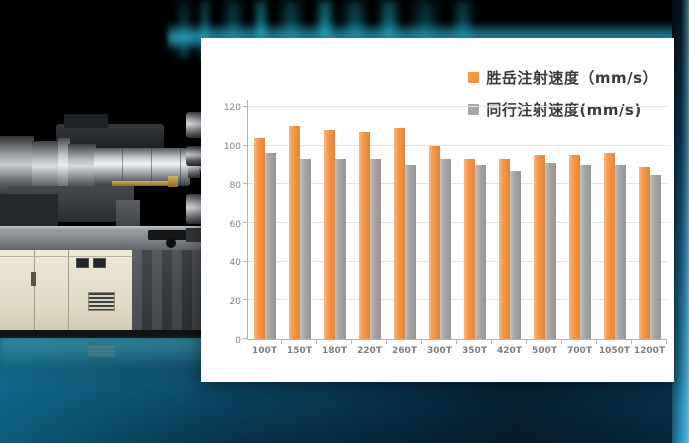 The width and height of the screenshot is (689, 443). Describe the element at coordinates (108, 334) in the screenshot. I see `machine-base-strip` at that location.